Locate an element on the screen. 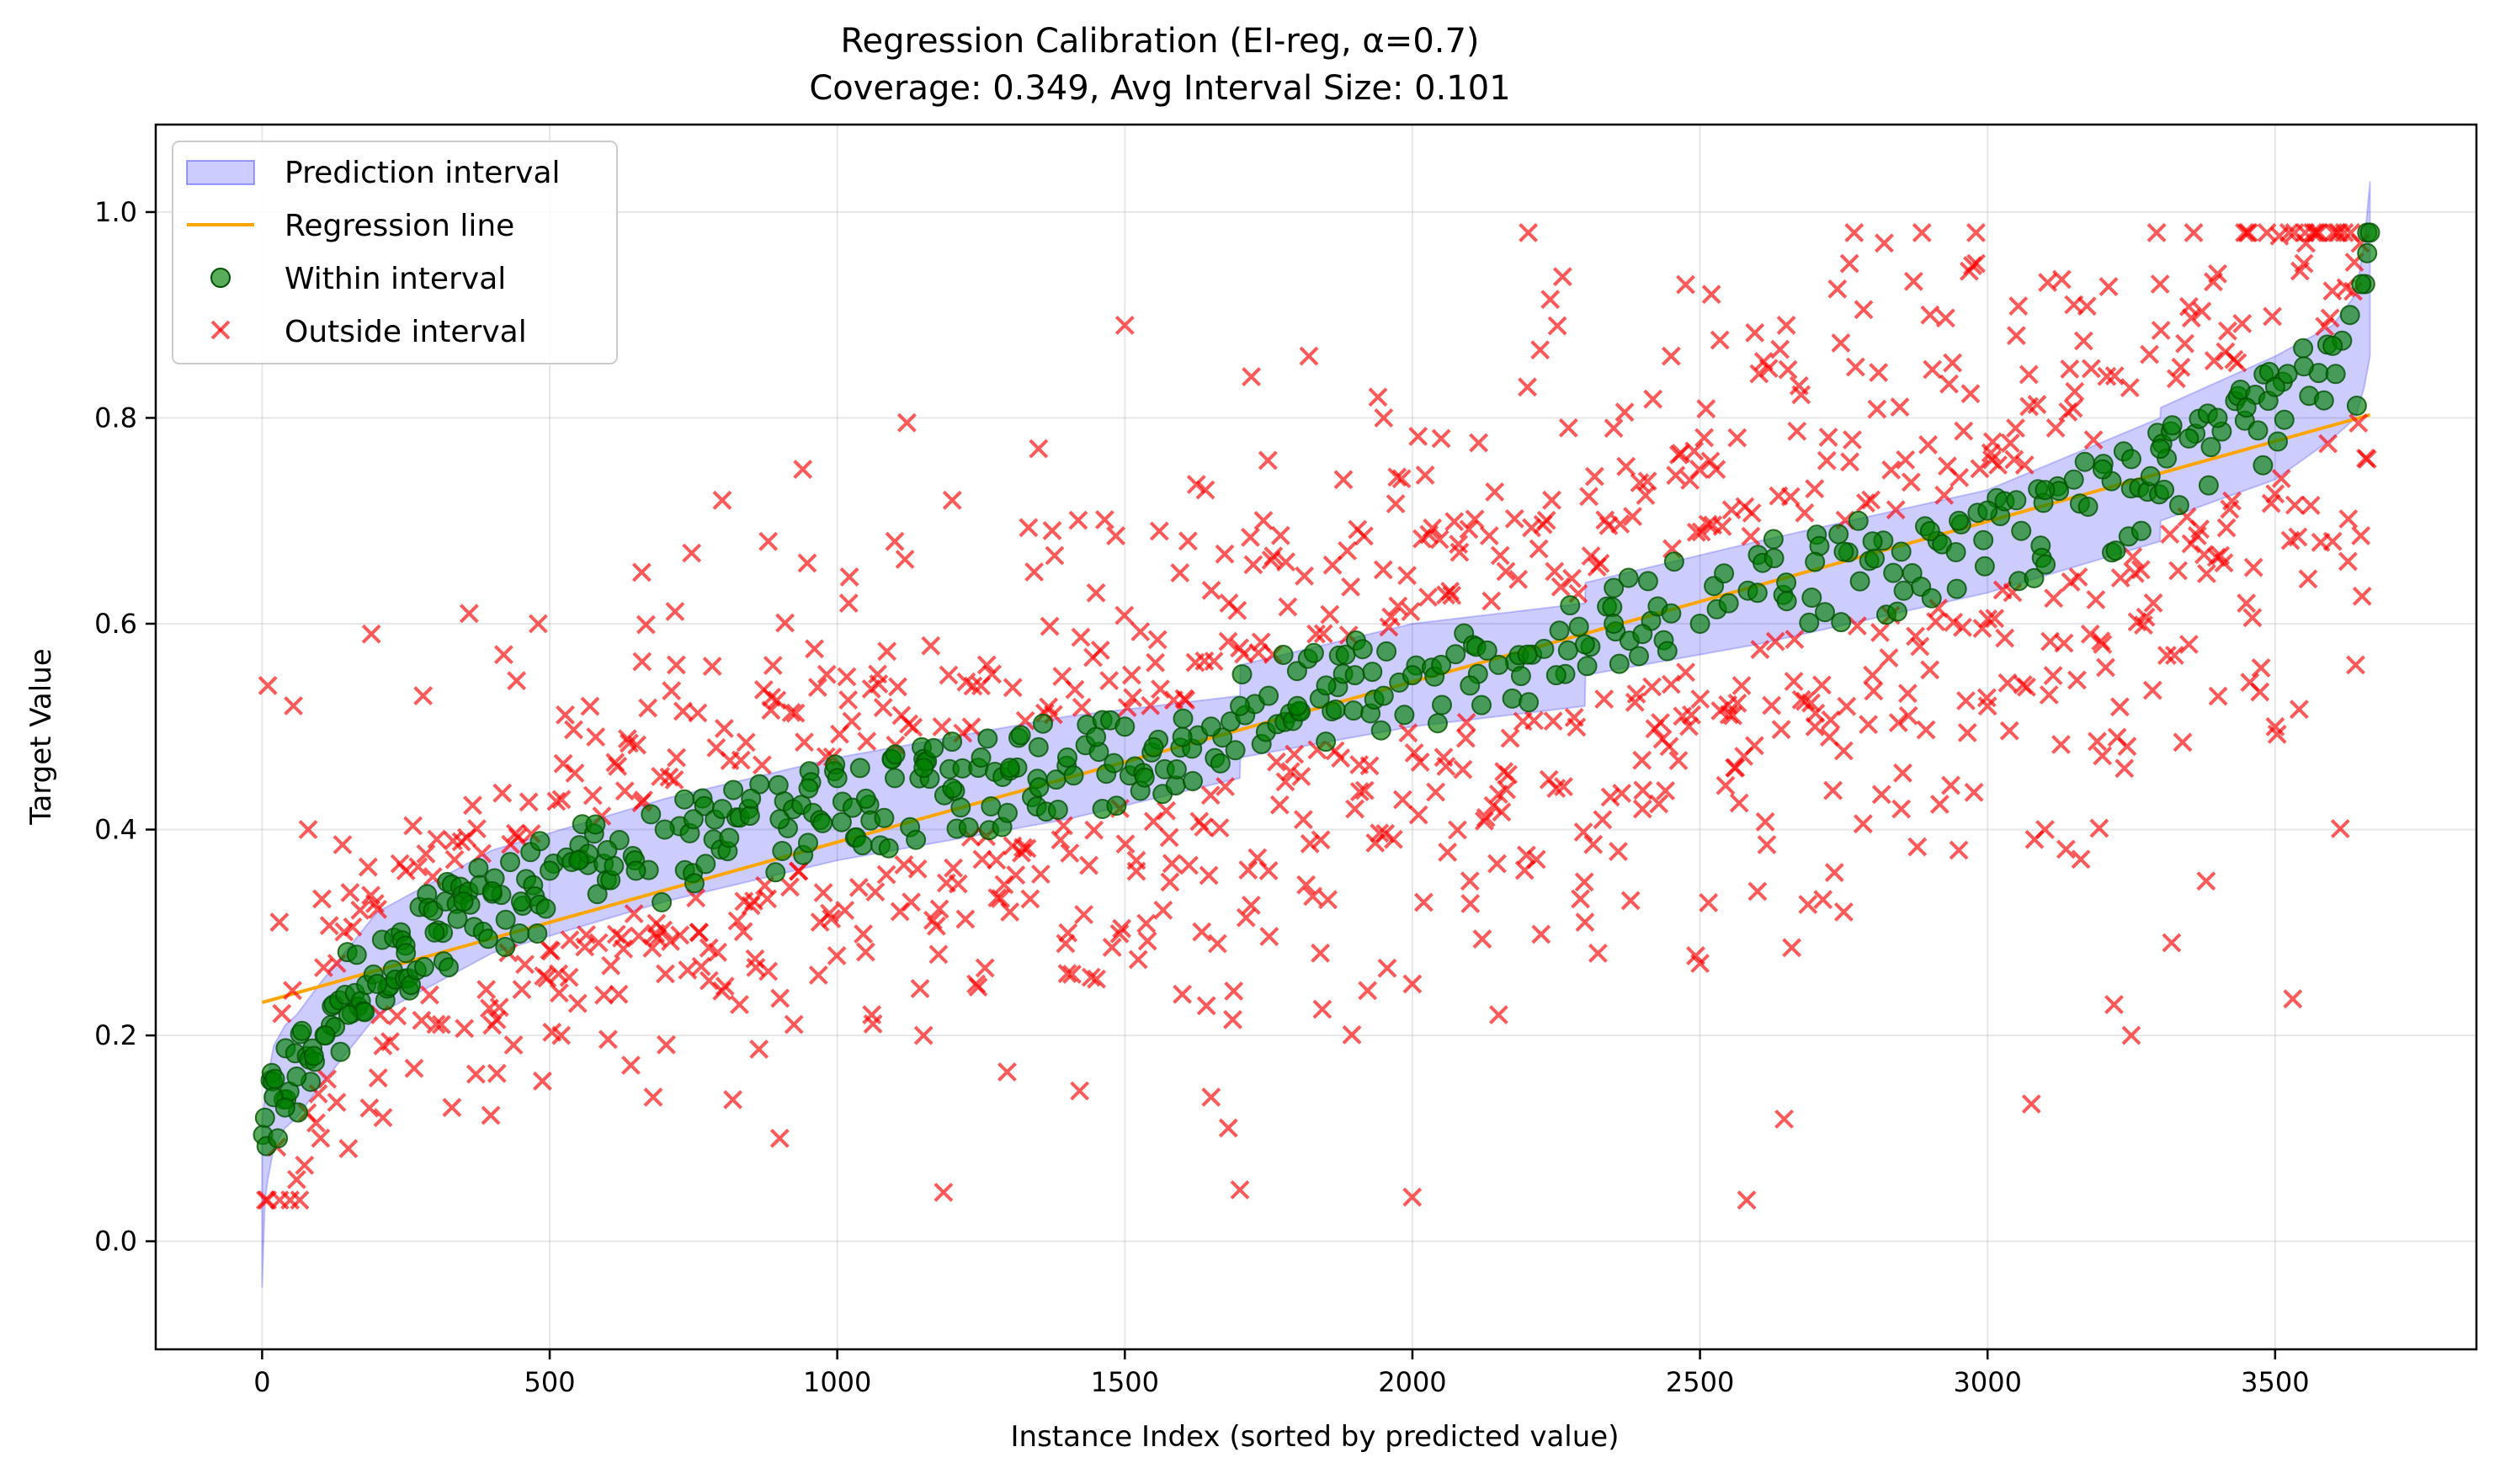 This screenshot has height=1484, width=2500. x-tick-label: 1000 is located at coordinates (837, 1382).